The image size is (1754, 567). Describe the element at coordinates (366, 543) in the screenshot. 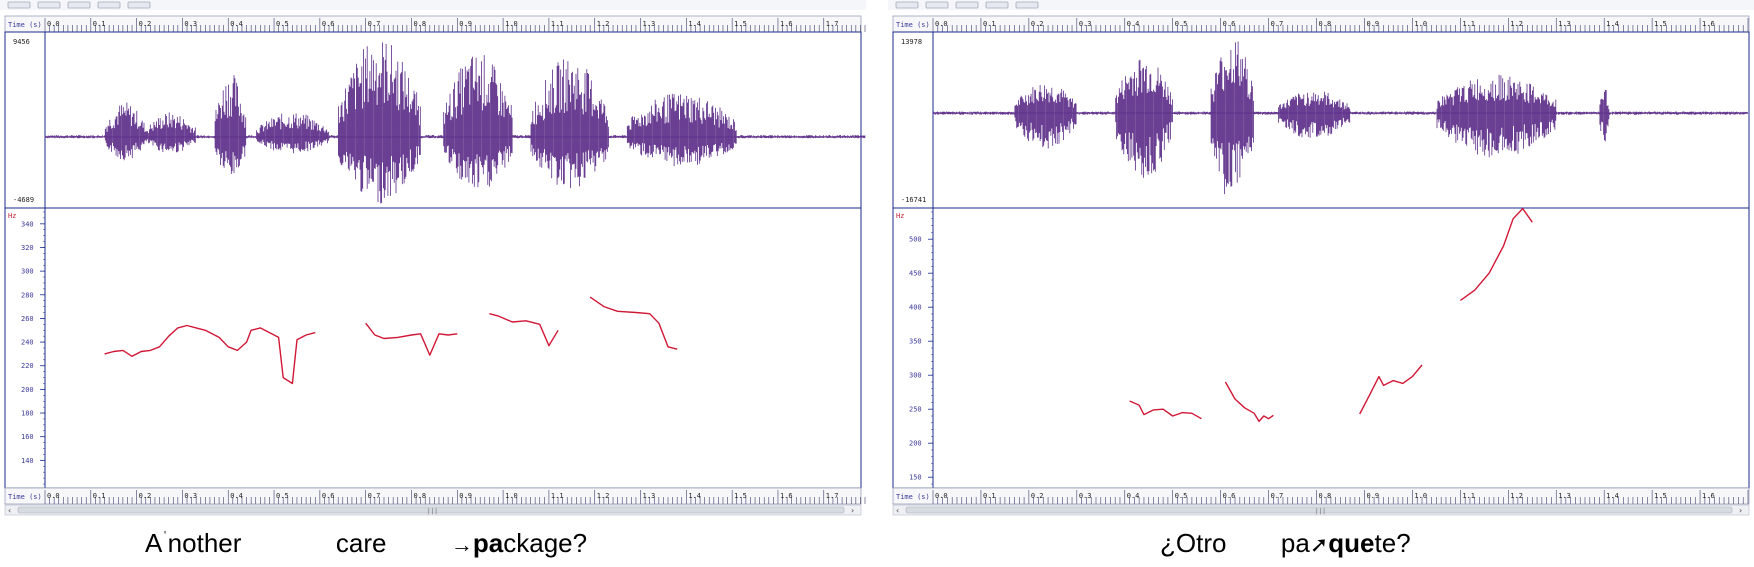

I see `caption-english: Aˈnother care →package?` at that location.